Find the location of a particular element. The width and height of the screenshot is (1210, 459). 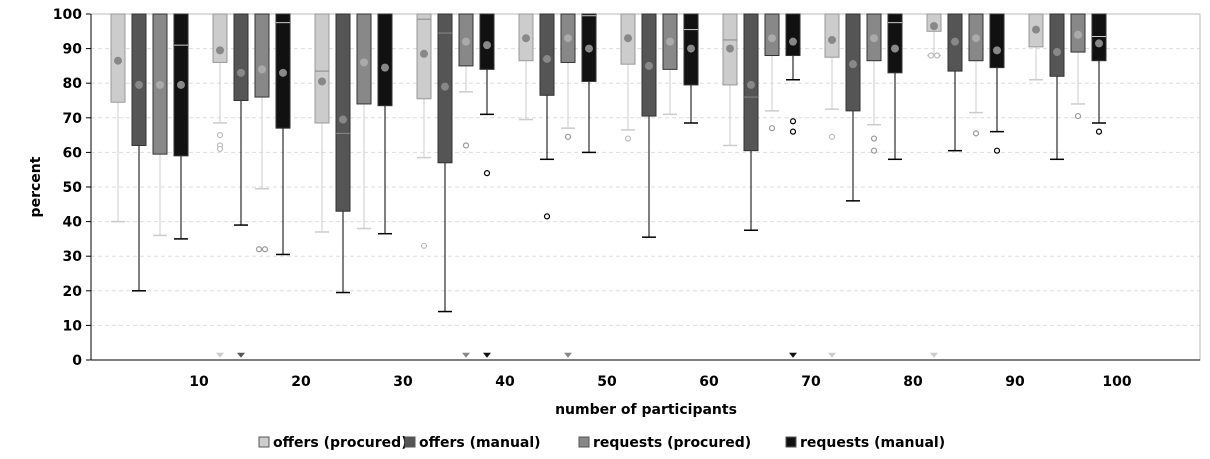

legend-label: requests (manual) is located at coordinates (872, 443).